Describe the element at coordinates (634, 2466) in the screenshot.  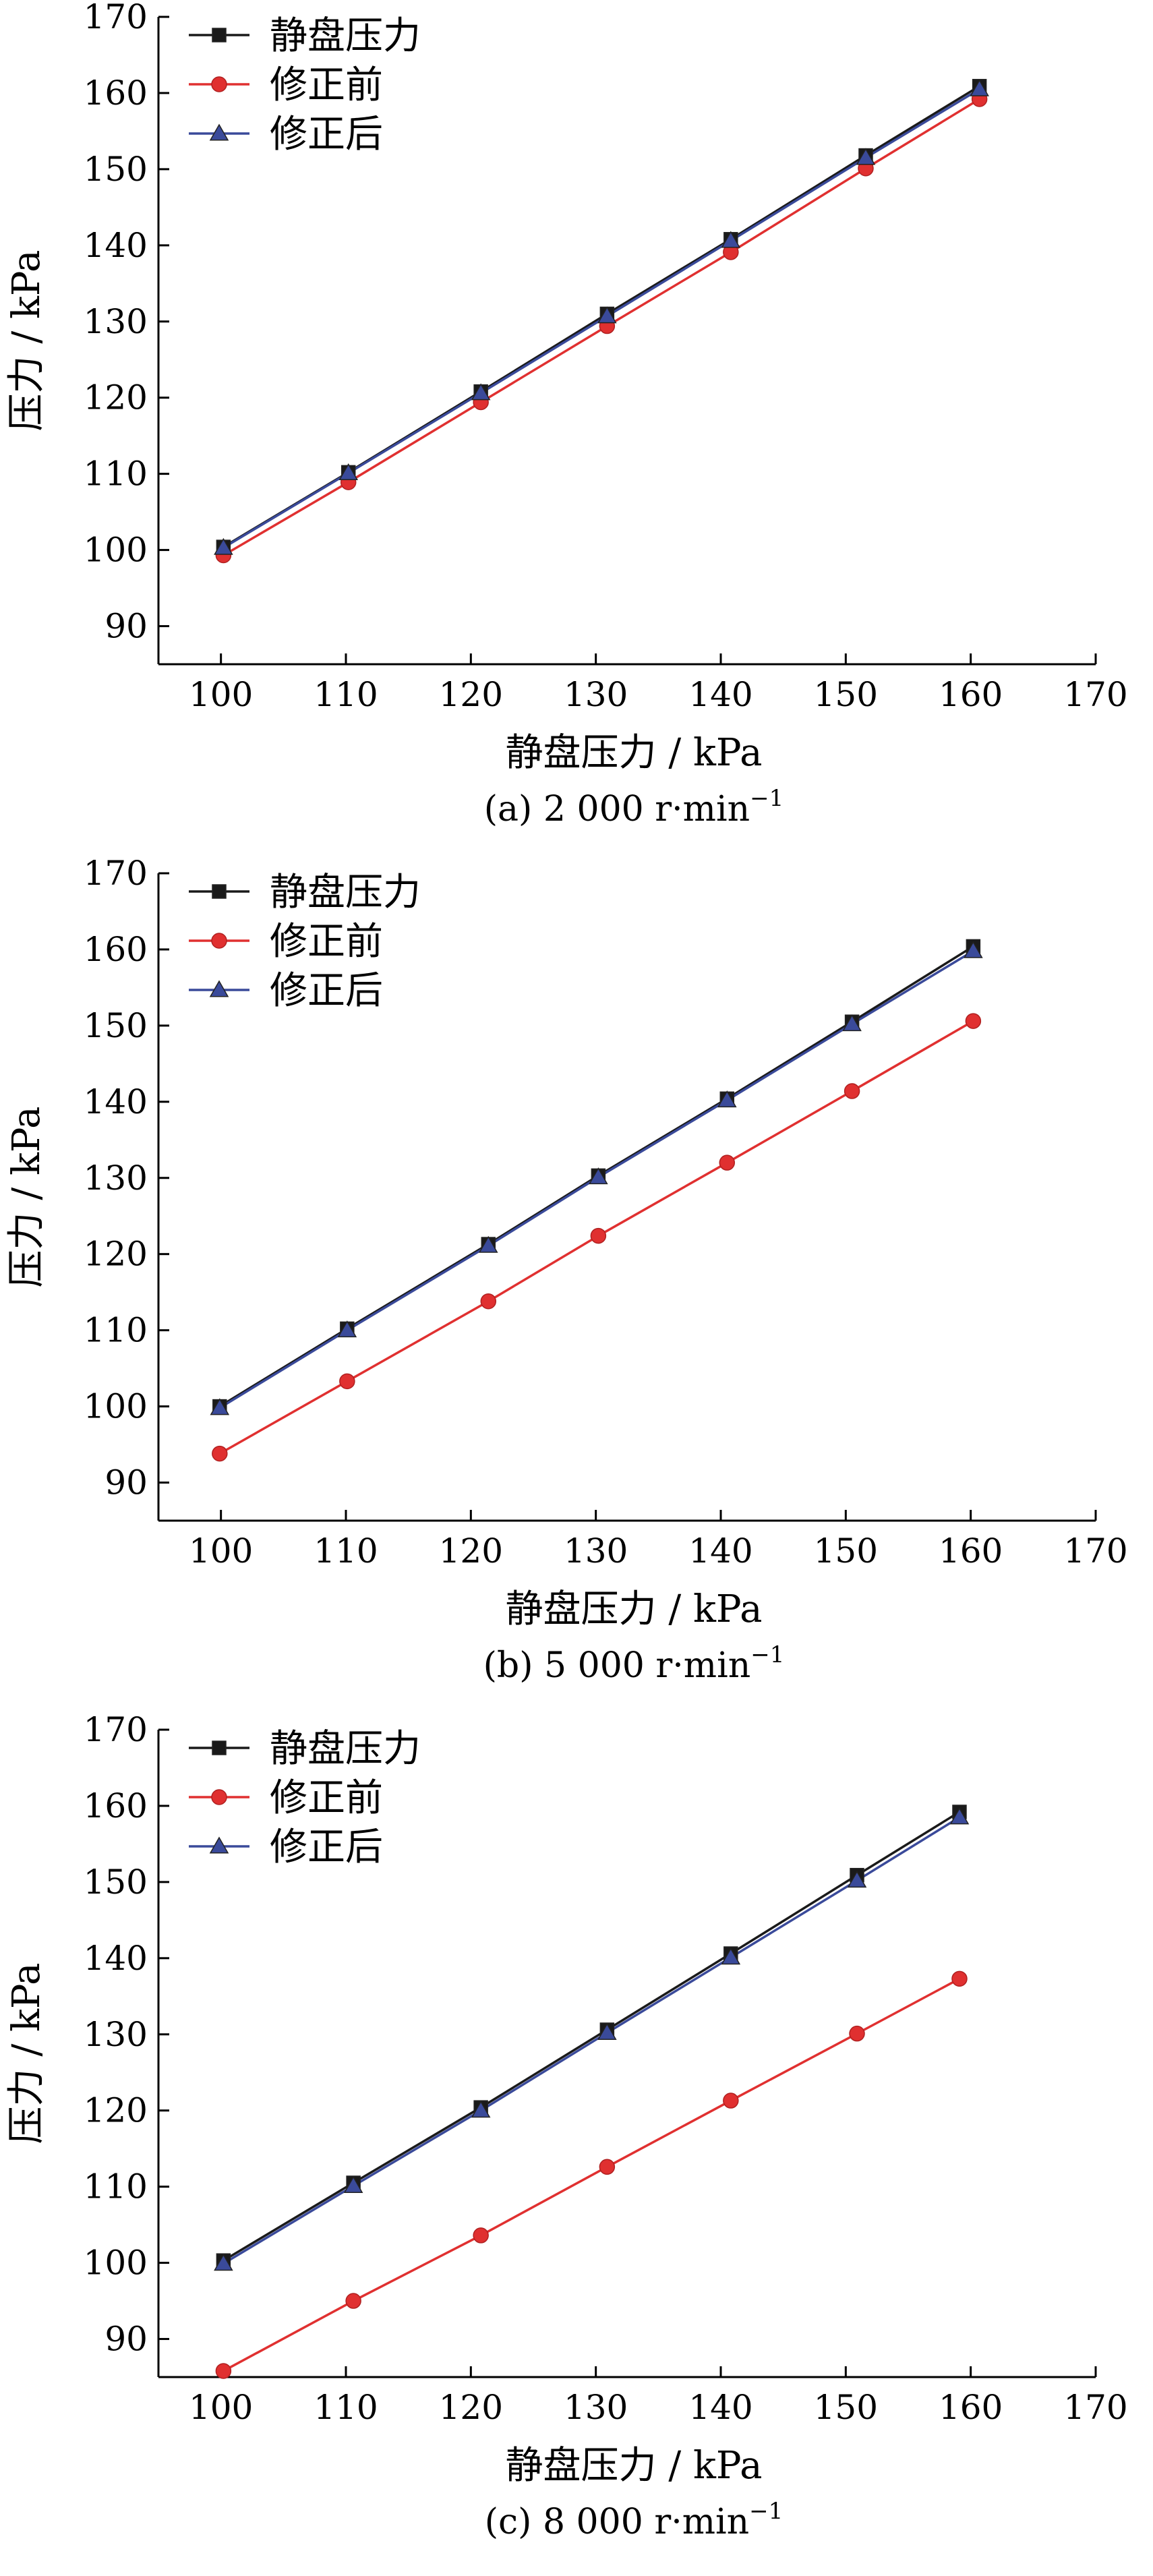
I see `x-axis-label: 静盘压力 / kPa` at that location.